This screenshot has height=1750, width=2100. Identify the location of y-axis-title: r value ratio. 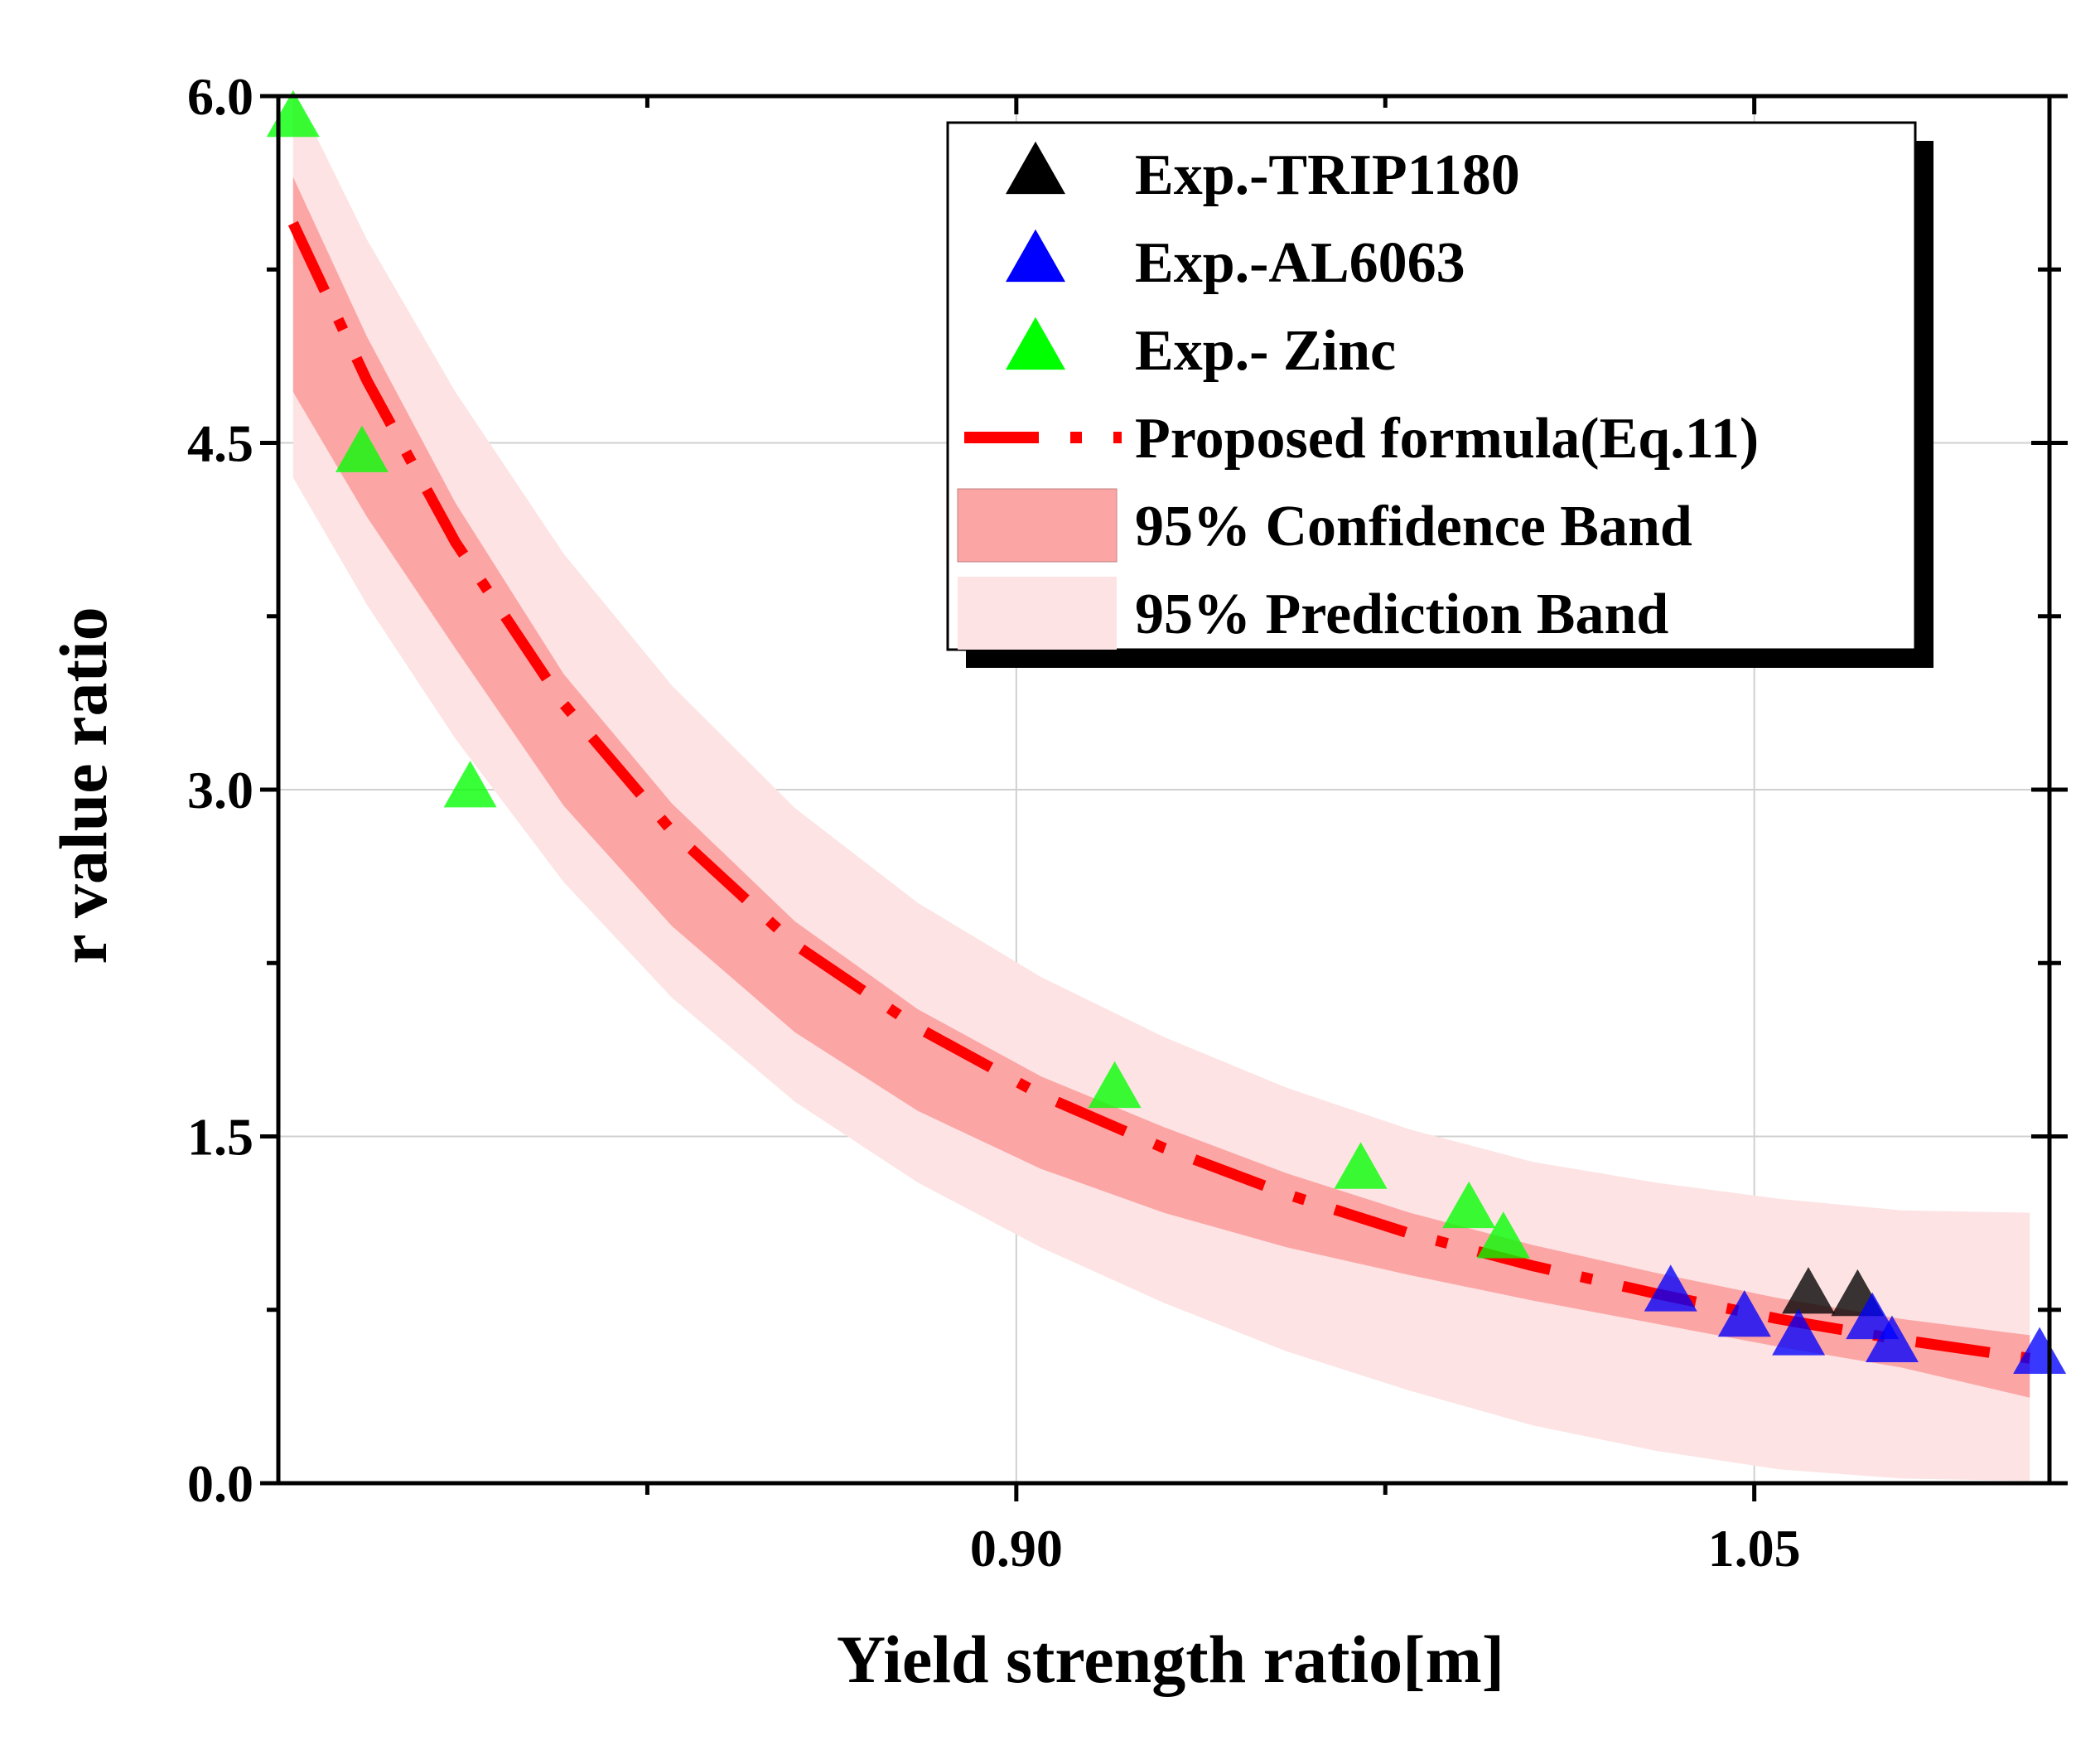
(83, 785).